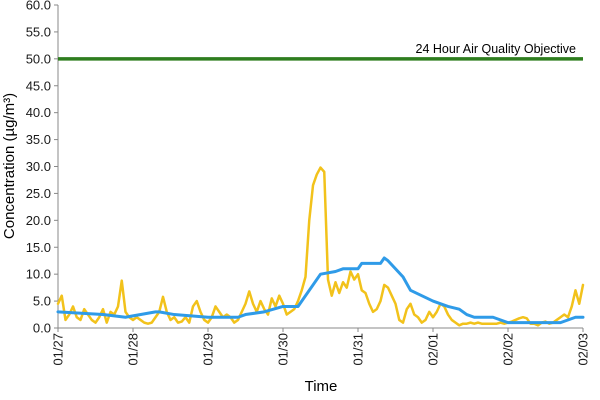  I want to click on y-tick-label: 55.0, so click(38, 31).